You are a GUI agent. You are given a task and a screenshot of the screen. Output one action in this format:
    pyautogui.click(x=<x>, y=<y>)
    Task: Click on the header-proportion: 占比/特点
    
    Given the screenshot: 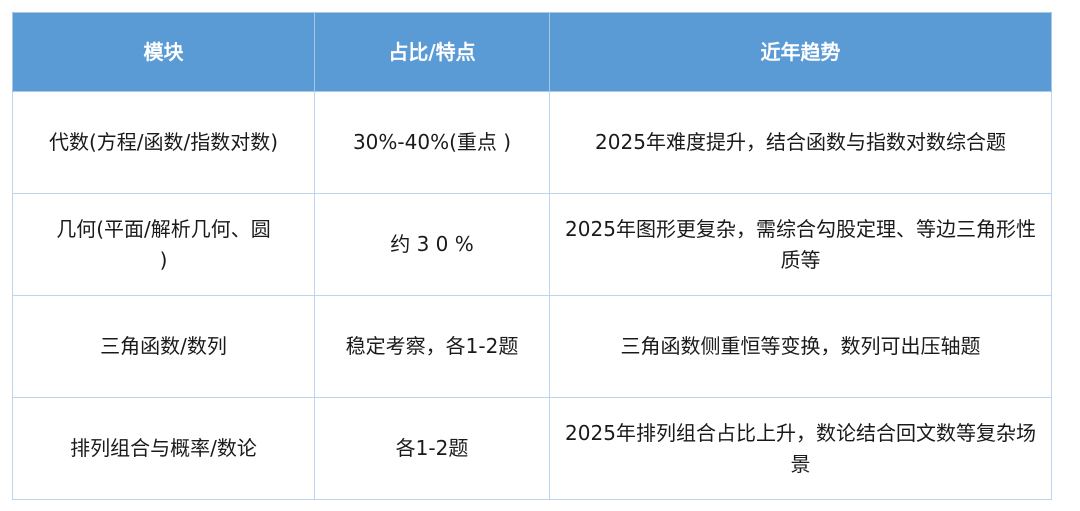 What is the action you would take?
    pyautogui.click(x=432, y=52)
    